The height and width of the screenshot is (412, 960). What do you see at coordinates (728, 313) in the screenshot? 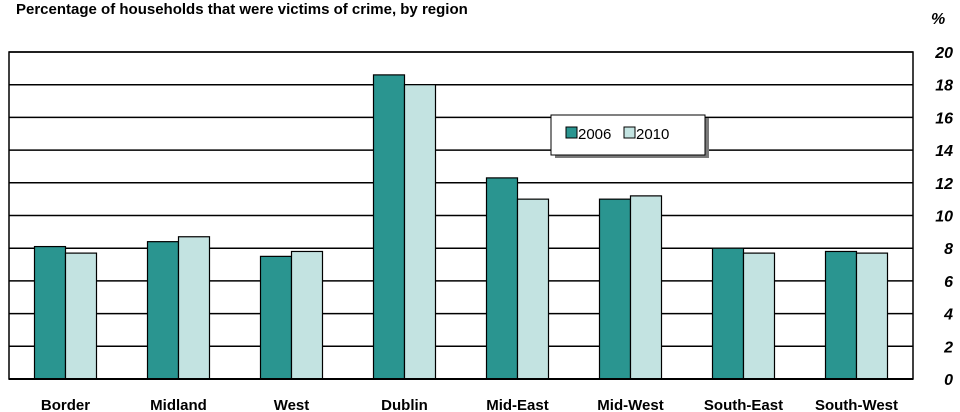
I see `bar-2006-south-east` at bounding box center [728, 313].